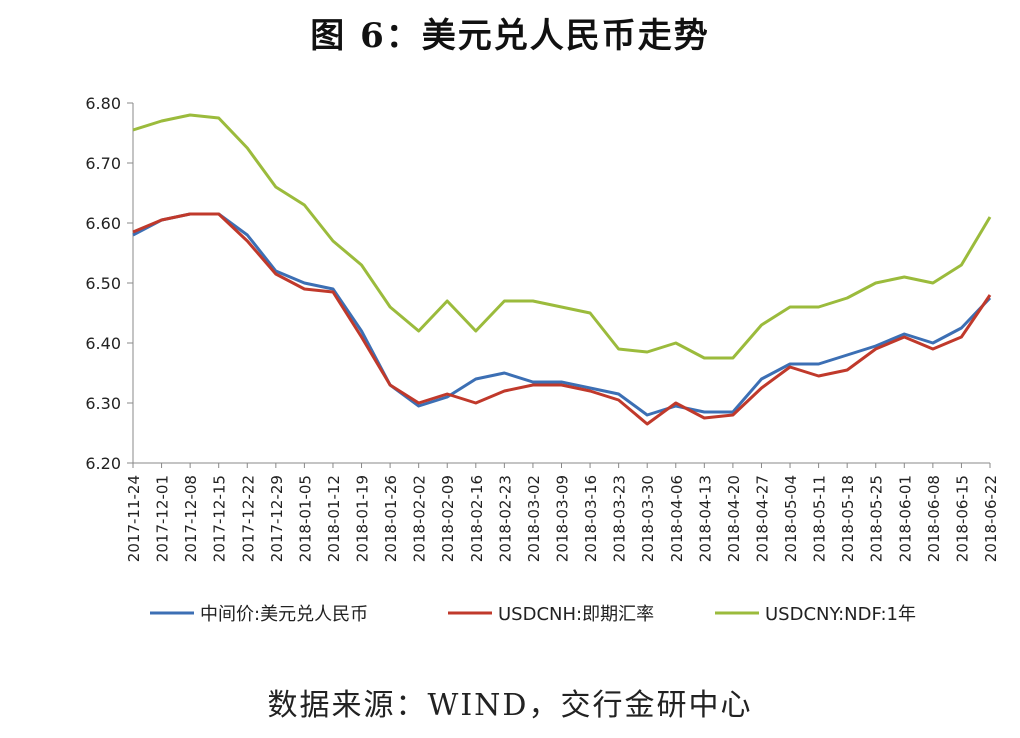 This screenshot has width=1020, height=738. I want to click on legend-label: USDCNY:NDF:1年, so click(840, 614).